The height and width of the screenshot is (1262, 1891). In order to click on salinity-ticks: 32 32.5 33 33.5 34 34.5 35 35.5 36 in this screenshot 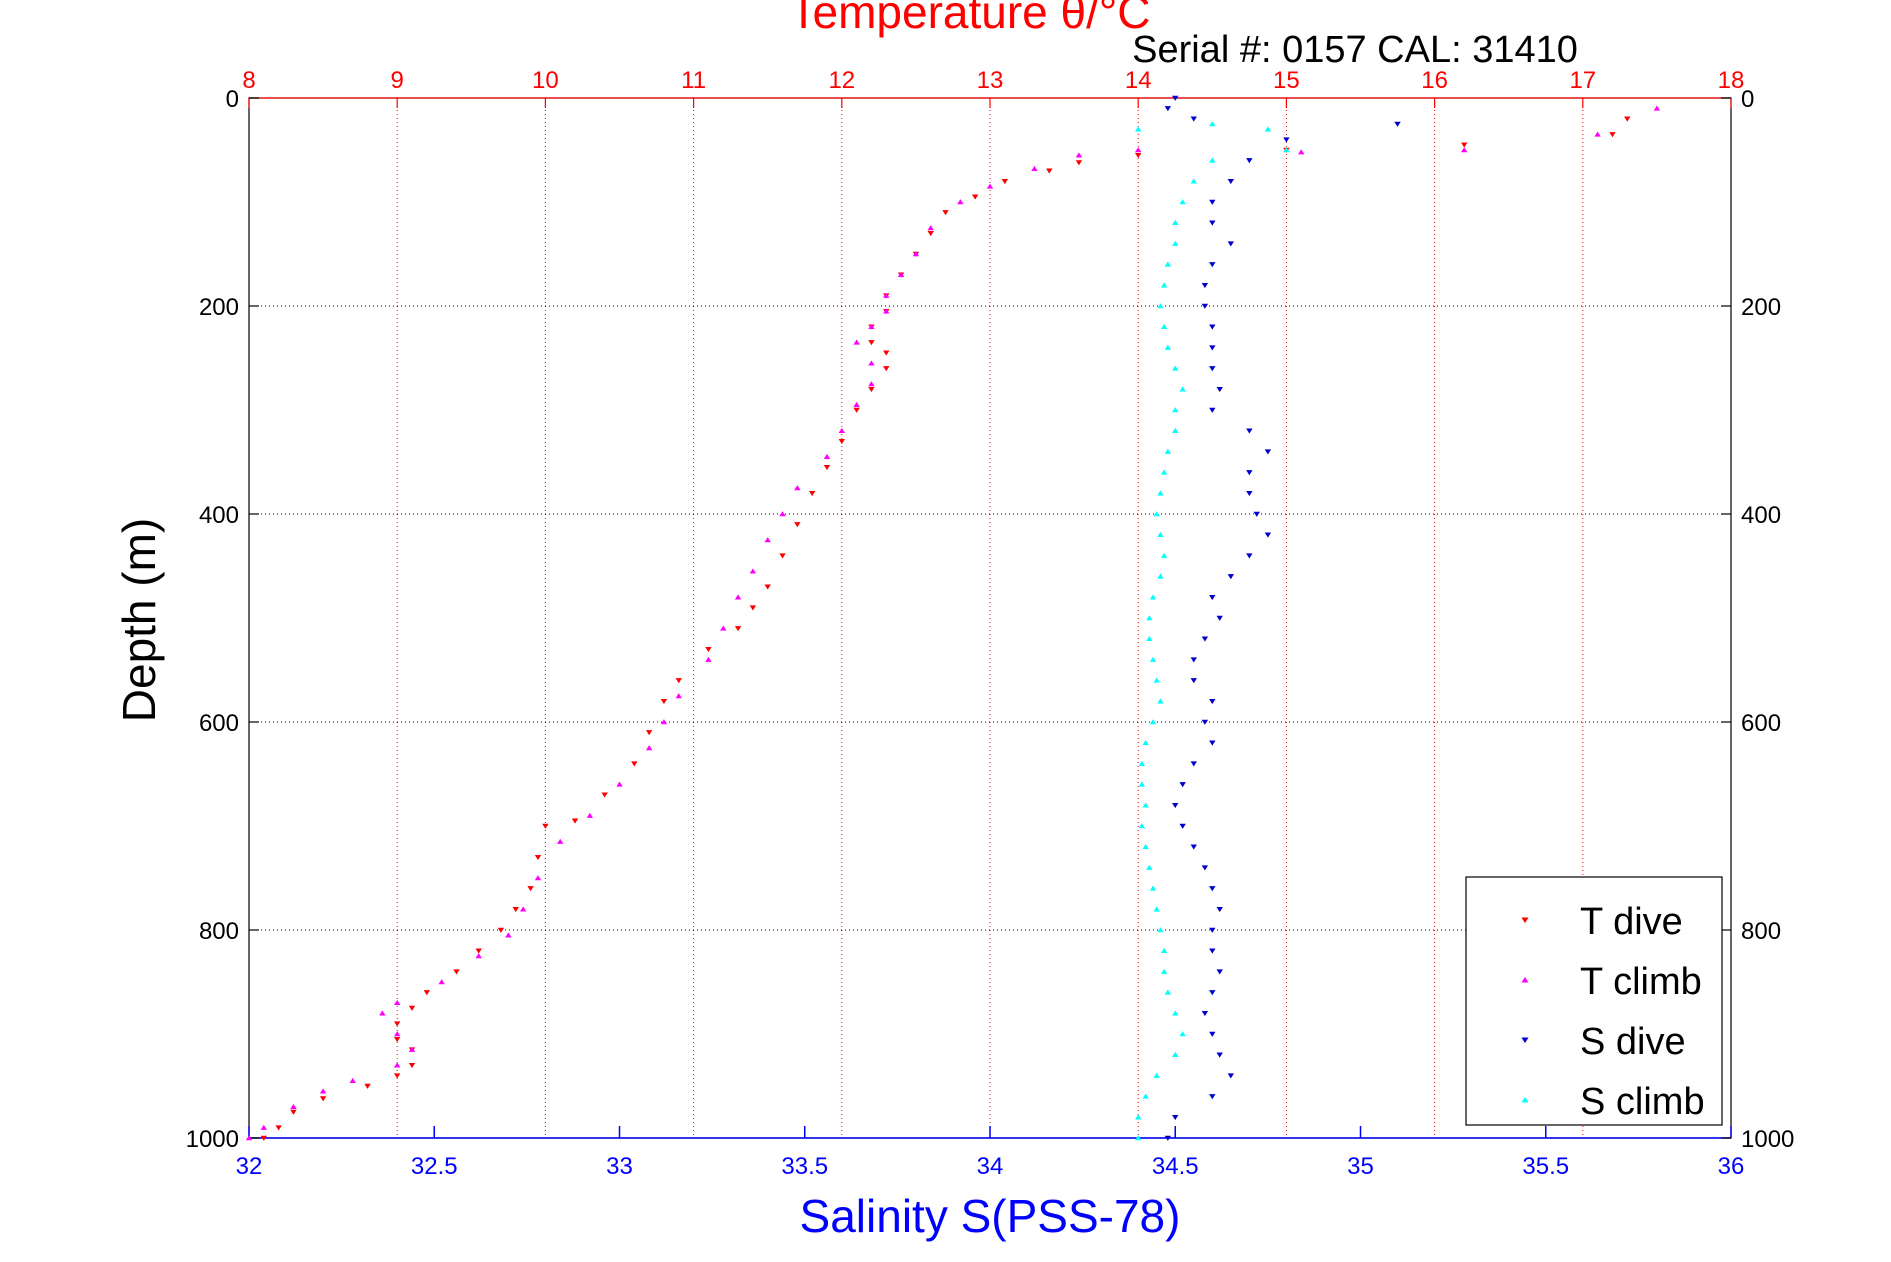, I will do `click(990, 1153)`.